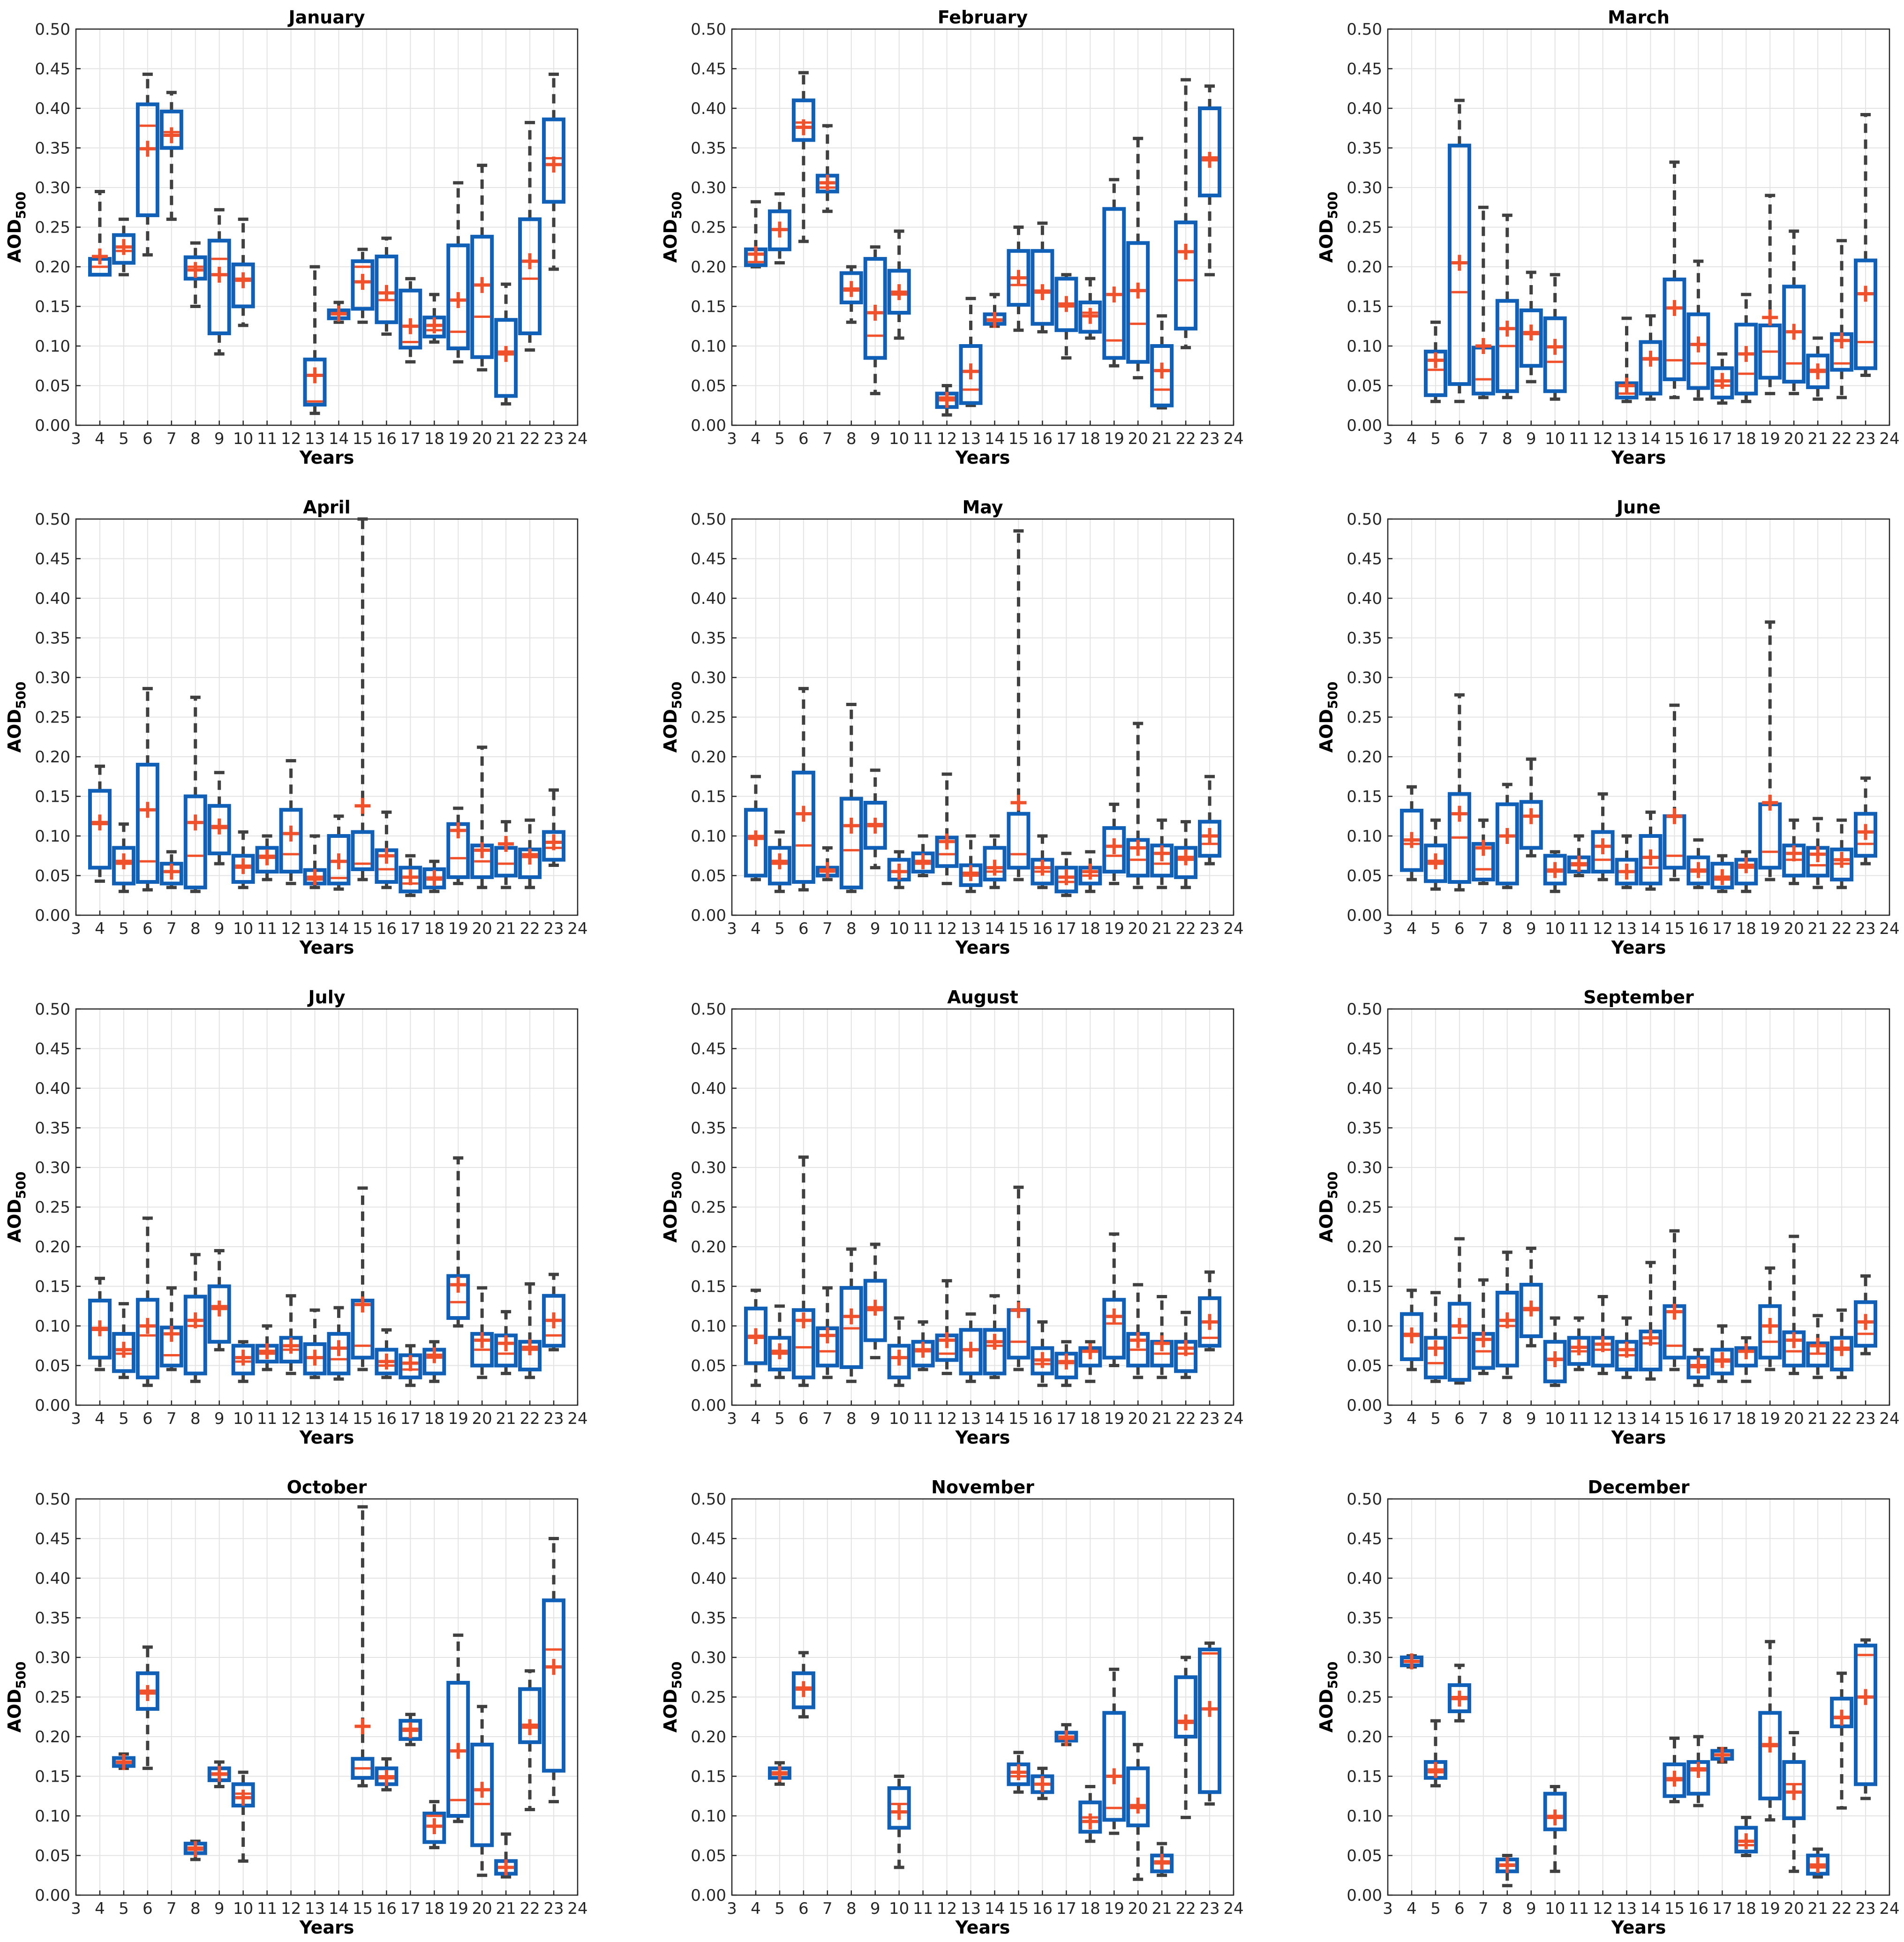 The image size is (1904, 1942). I want to click on y-tick-label: 0.50, so click(709, 1009).